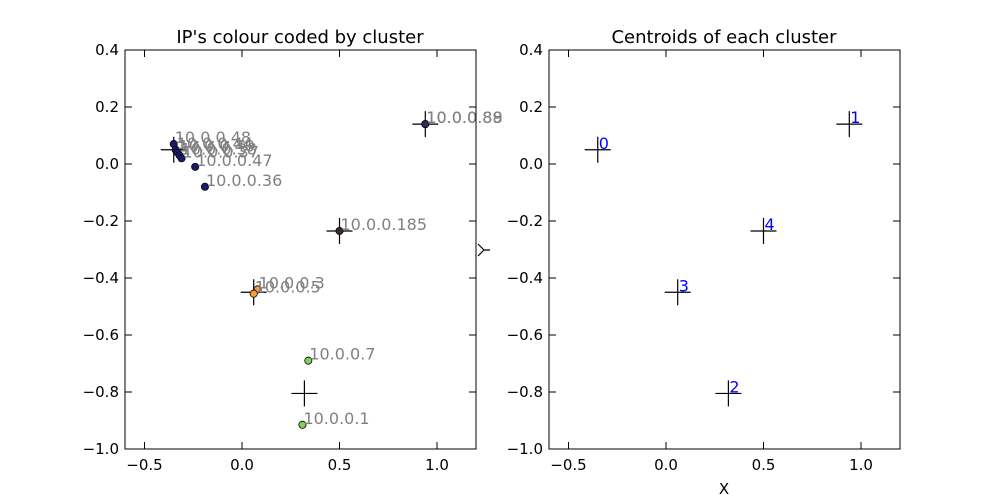  Describe the element at coordinates (770, 224) in the screenshot. I see `centroid-label: 4` at that location.